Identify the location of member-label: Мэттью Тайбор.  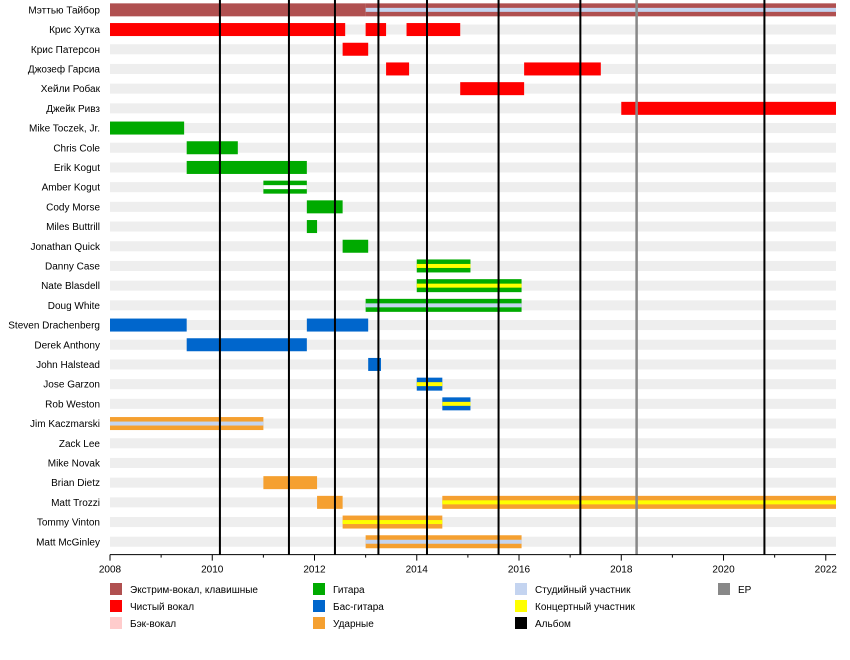
(64, 10).